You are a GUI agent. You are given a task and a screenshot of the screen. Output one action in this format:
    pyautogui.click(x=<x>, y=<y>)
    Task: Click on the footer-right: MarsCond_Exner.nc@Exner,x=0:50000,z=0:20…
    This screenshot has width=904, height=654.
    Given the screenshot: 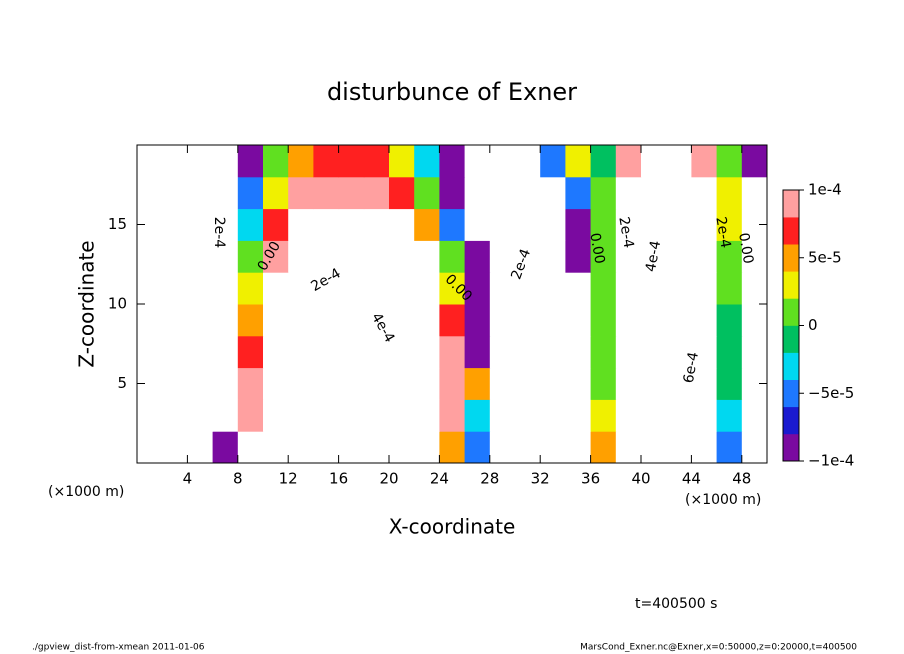 What is the action you would take?
    pyautogui.click(x=718, y=648)
    